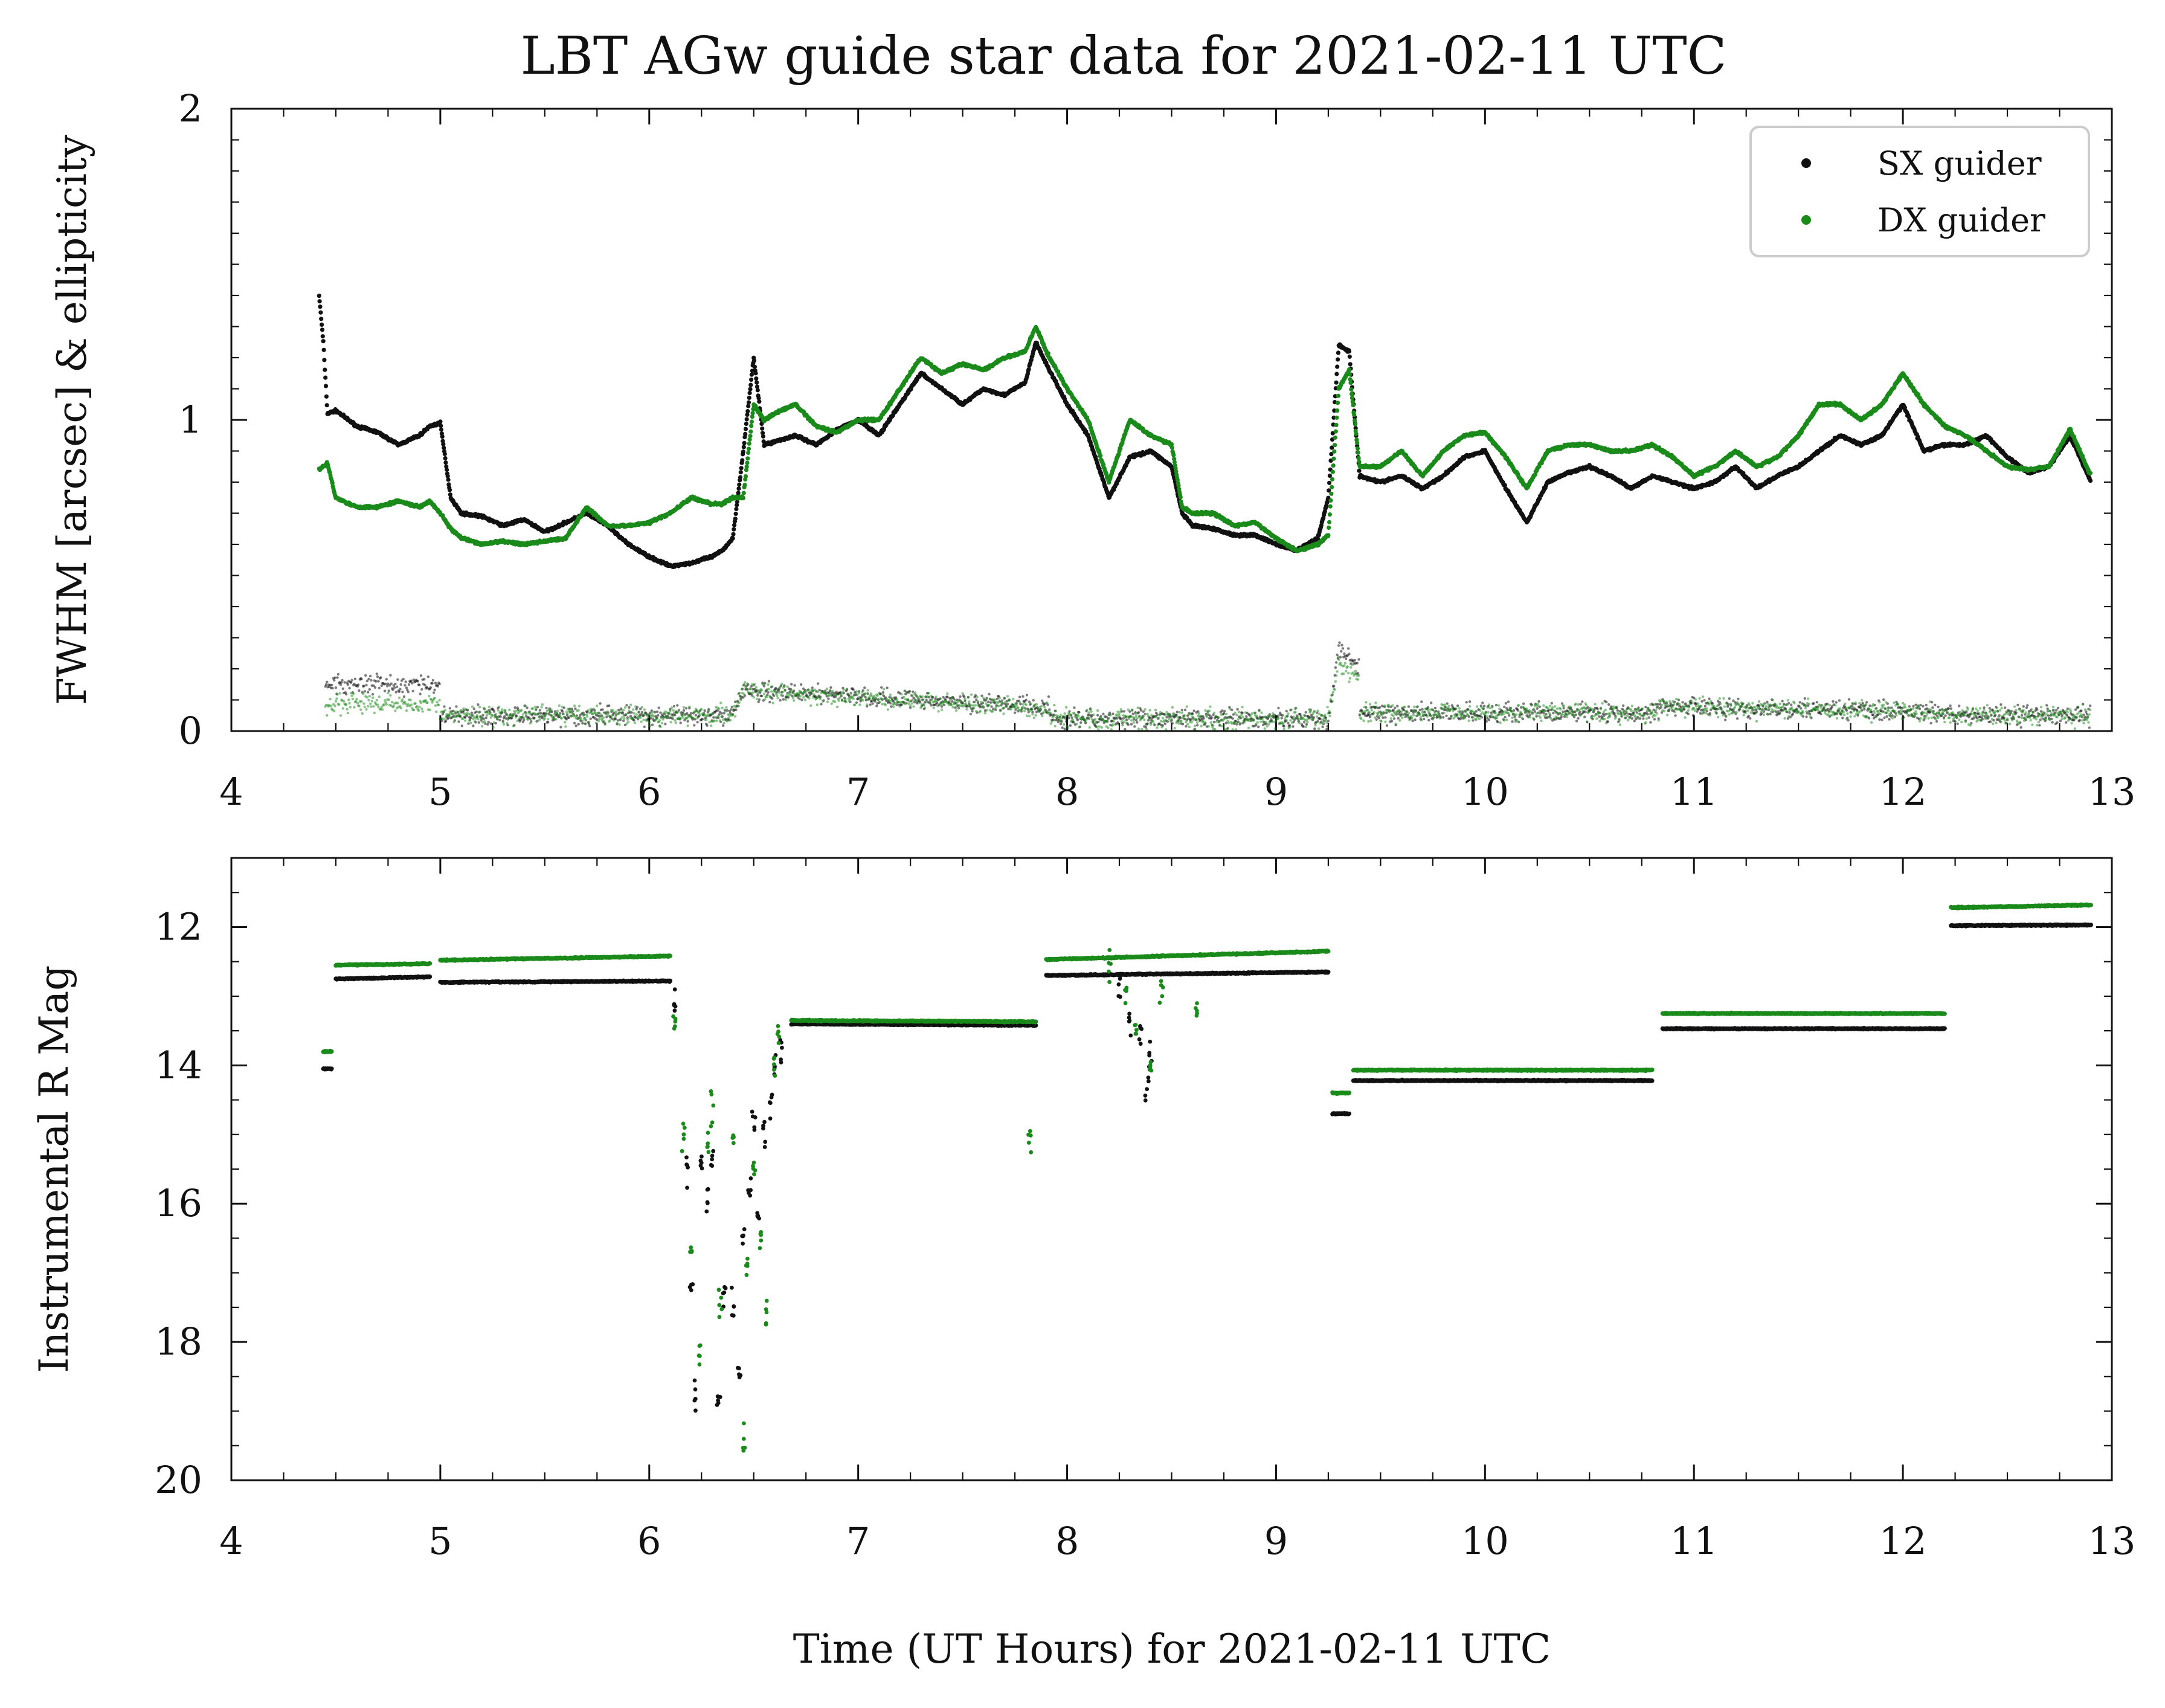 This screenshot has height=1708, width=2165. What do you see at coordinates (1205, 432) in the screenshot?
I see `fwhm-series-sx` at bounding box center [1205, 432].